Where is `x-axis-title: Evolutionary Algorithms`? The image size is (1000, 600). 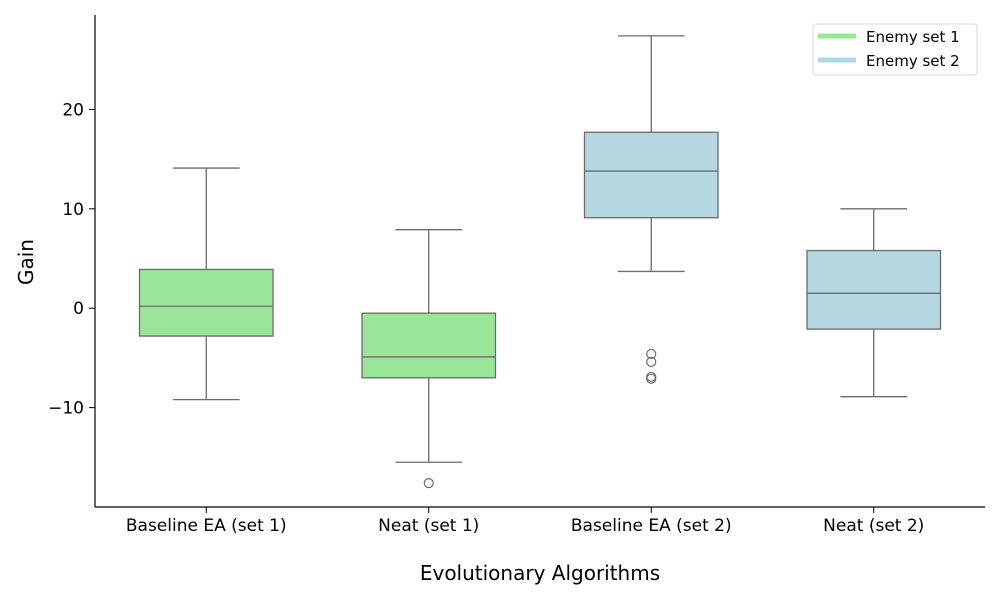 x-axis-title: Evolutionary Algorithms is located at coordinates (540, 573).